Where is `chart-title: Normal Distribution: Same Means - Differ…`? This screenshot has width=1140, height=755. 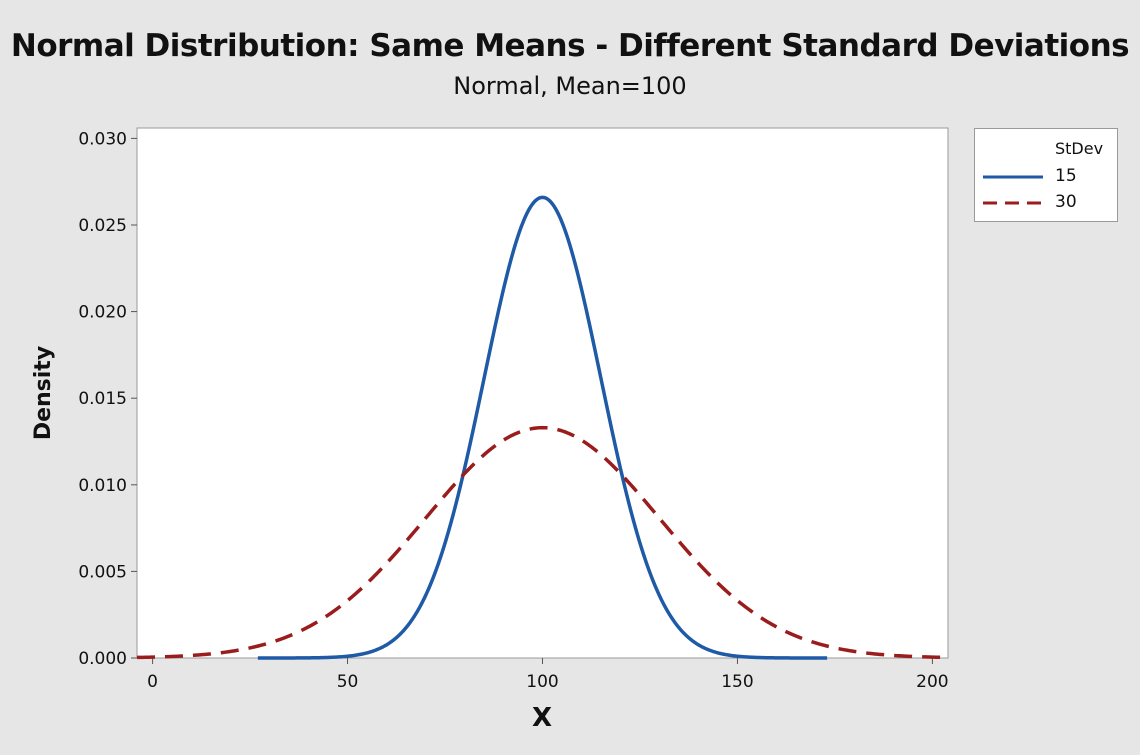
chart-title: Normal Distribution: Same Means - Differ… is located at coordinates (570, 46).